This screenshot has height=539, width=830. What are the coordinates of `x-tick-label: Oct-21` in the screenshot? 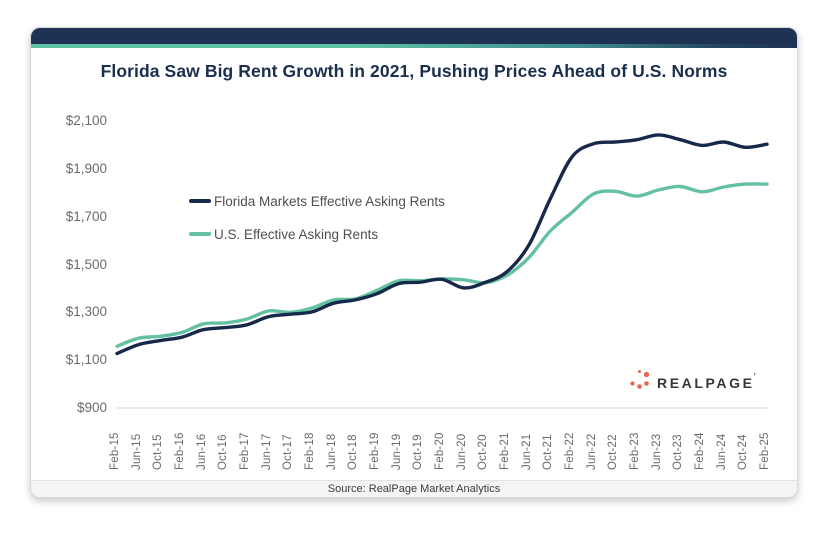 It's located at (548, 452).